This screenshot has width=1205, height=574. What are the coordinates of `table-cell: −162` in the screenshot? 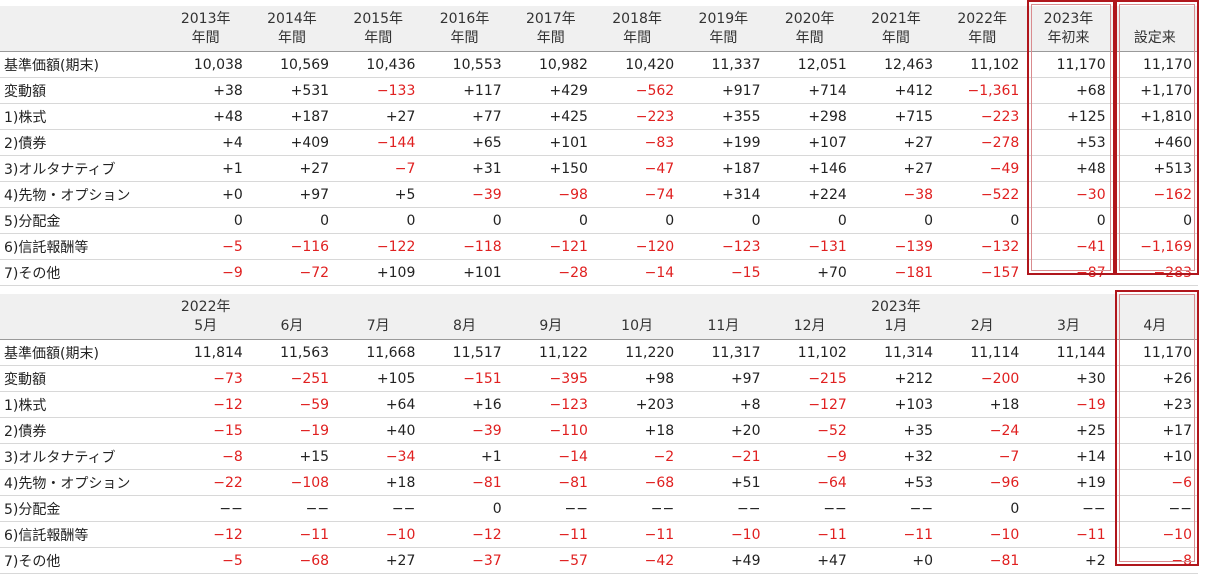 It's located at (1154, 194).